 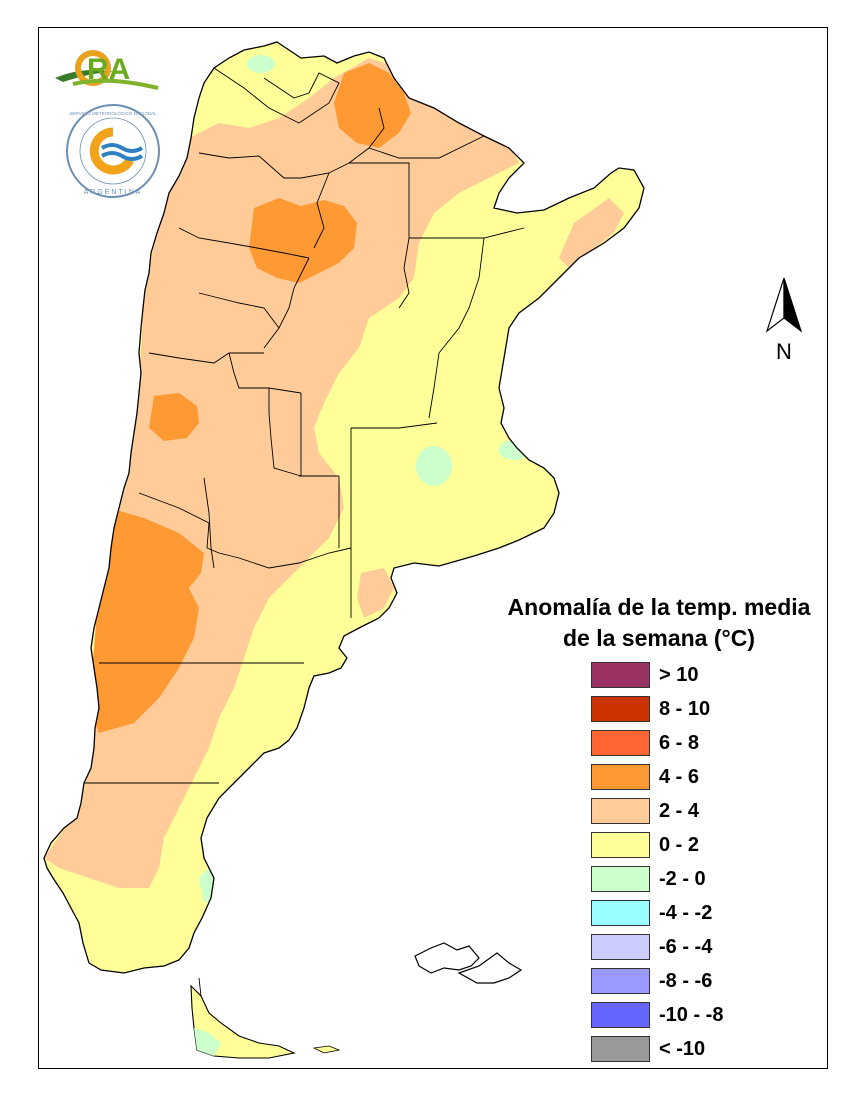 I want to click on legend-title-line1: Anomalía de la temp. media, so click(x=659, y=607).